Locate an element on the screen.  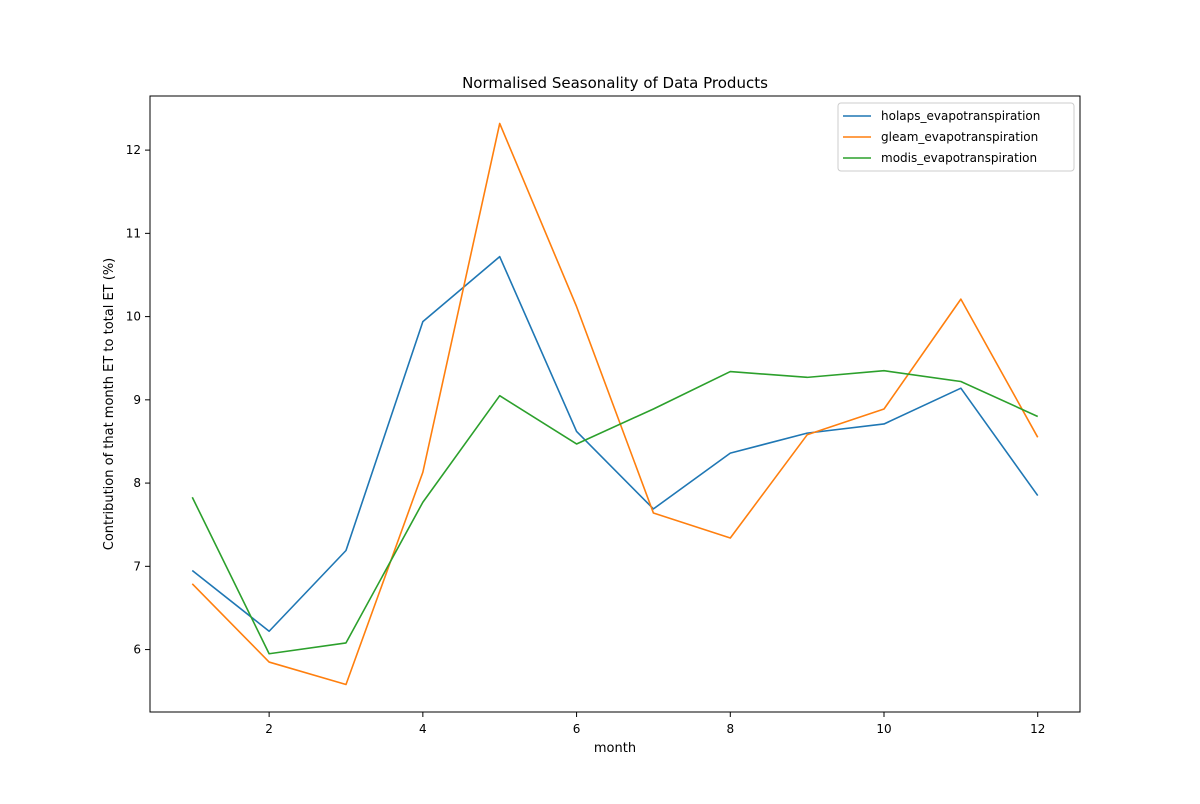
chart-title: Normalised Seasonality of Data Products is located at coordinates (615, 83).